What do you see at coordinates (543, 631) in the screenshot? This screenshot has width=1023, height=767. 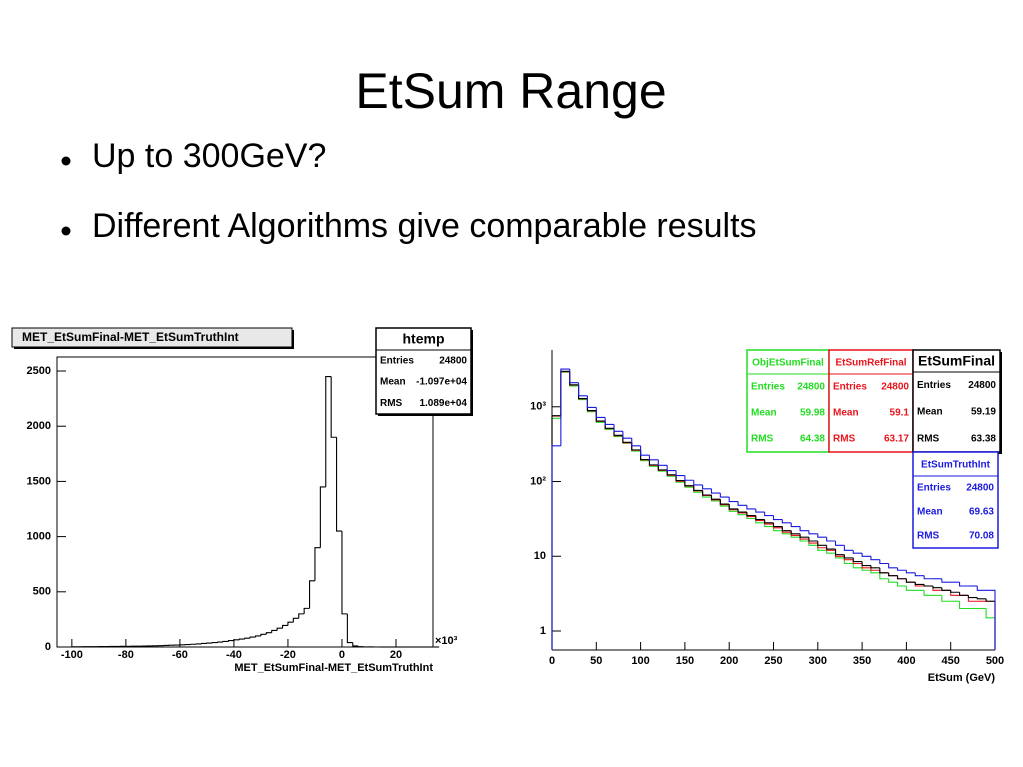 I see `y-tick-label: 1` at bounding box center [543, 631].